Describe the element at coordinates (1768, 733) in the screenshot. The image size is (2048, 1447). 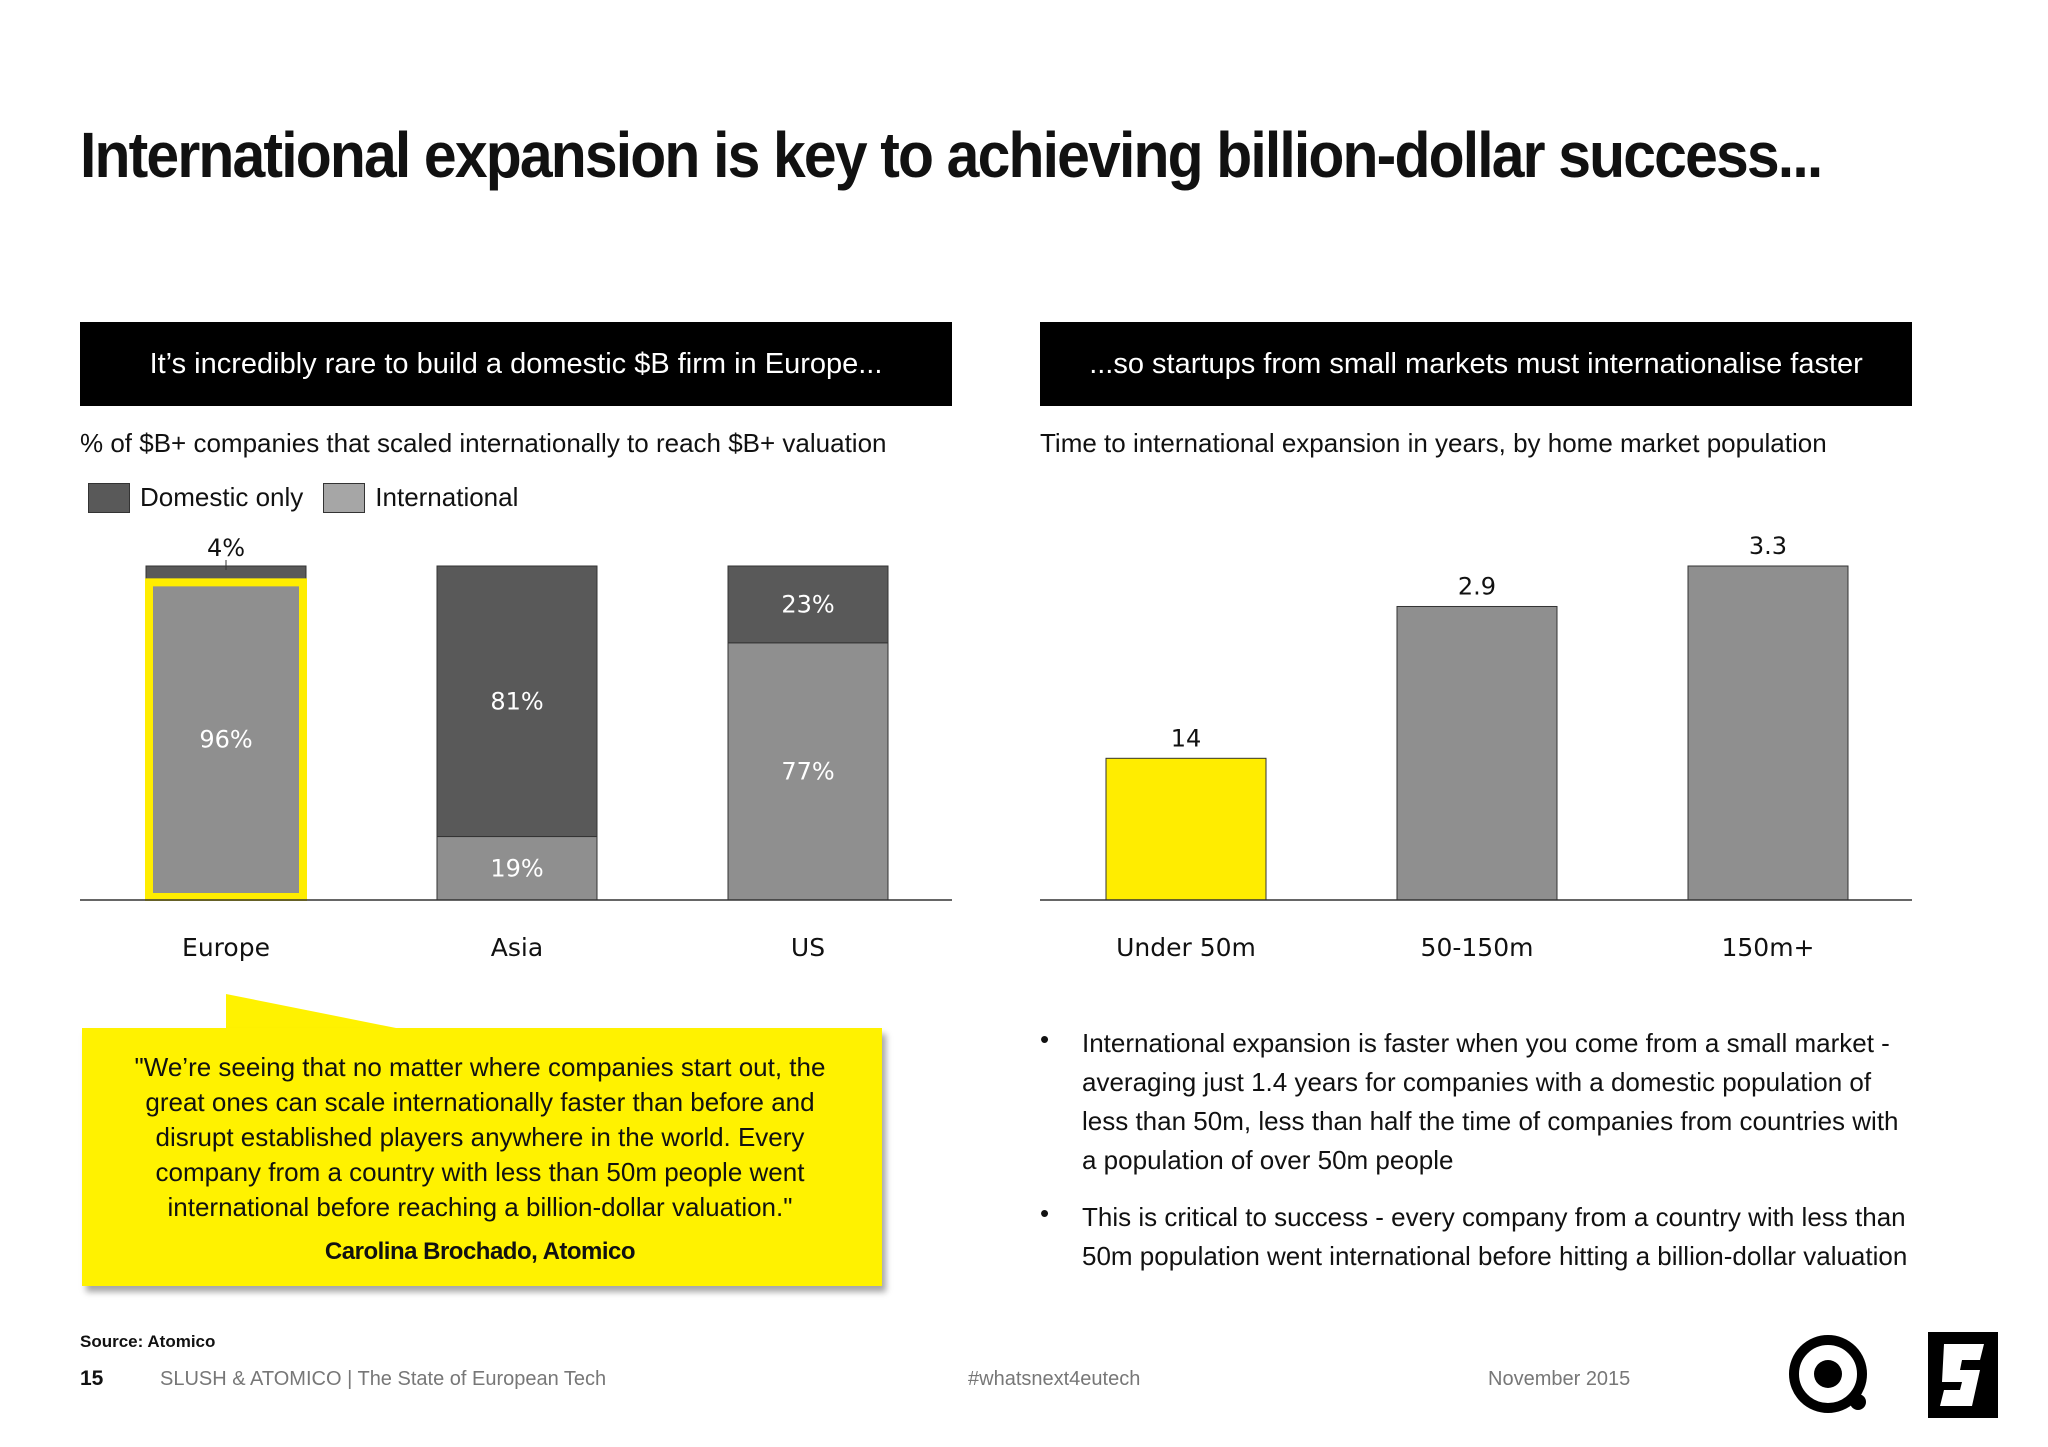
I see `bar-150m+` at that location.